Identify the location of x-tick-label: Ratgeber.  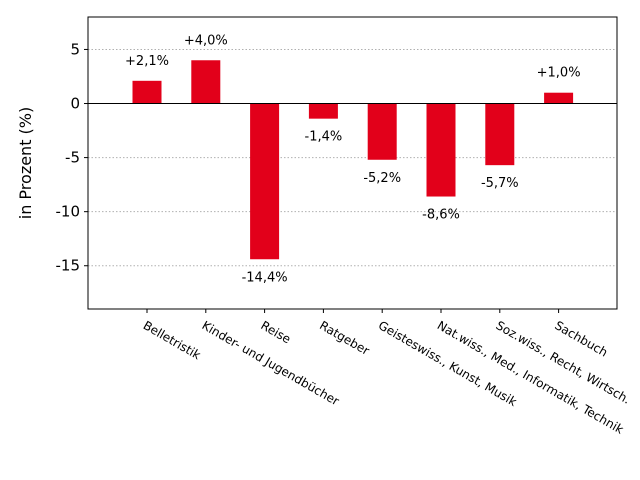
(344, 338).